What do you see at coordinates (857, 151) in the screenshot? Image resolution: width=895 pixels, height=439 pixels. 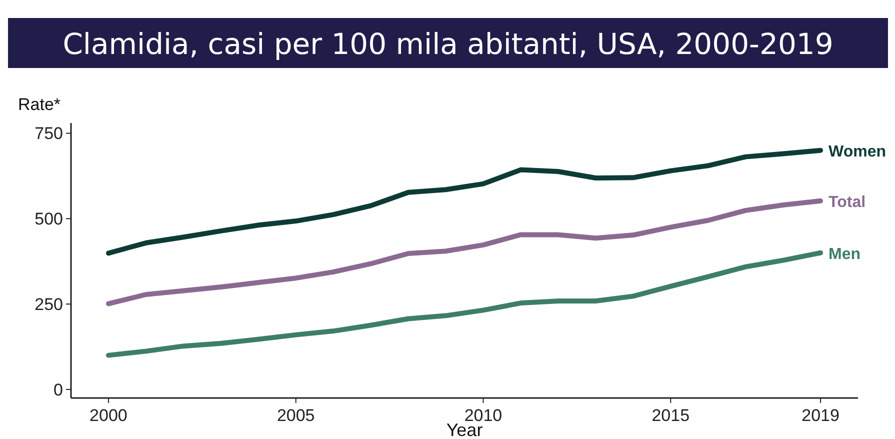 I see `series-label: Women` at bounding box center [857, 151].